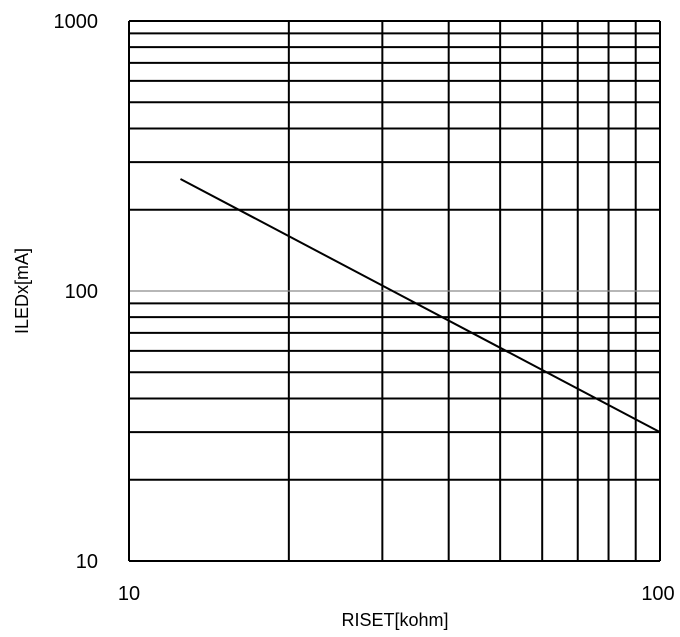 The width and height of the screenshot is (680, 637). What do you see at coordinates (129, 594) in the screenshot?
I see `x-tick-label: 10` at bounding box center [129, 594].